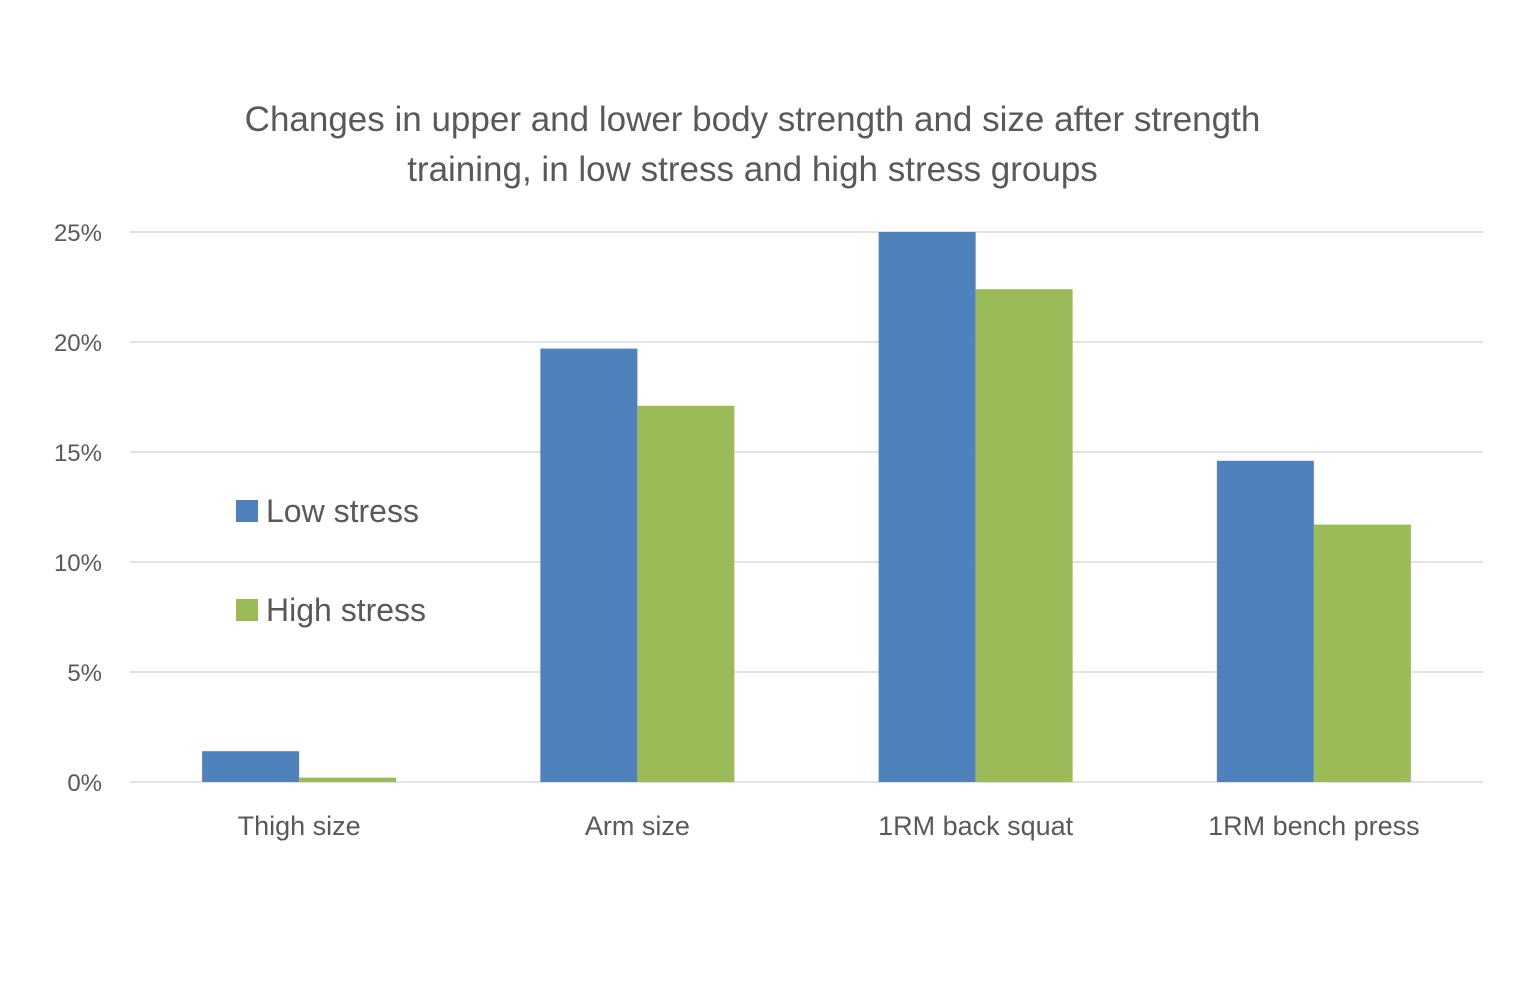  Describe the element at coordinates (342, 511) in the screenshot. I see `legend-label-0: Low stress` at that location.